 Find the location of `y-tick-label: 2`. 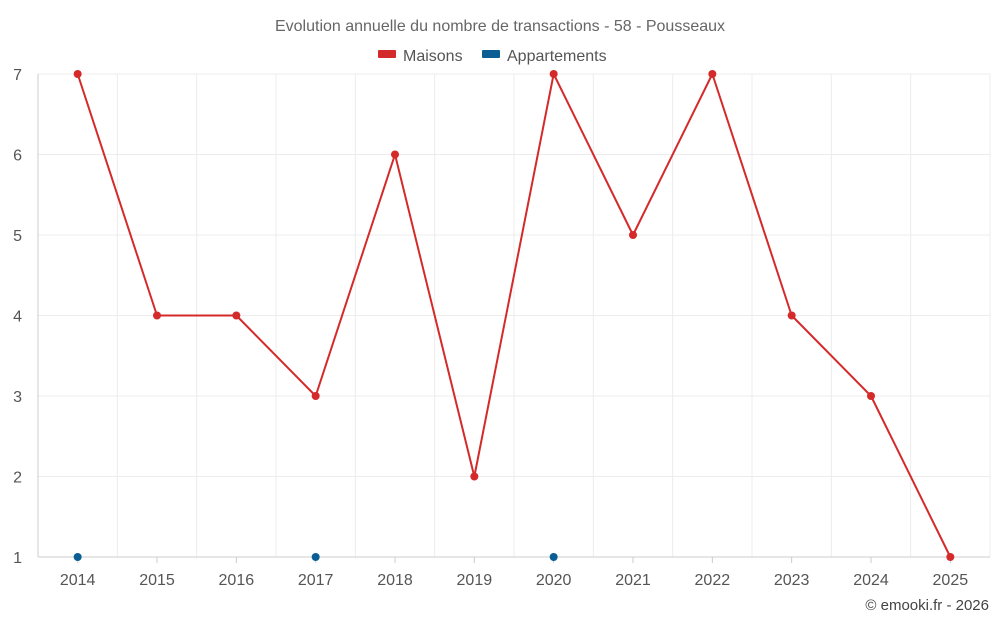

y-tick-label: 2 is located at coordinates (17, 478).